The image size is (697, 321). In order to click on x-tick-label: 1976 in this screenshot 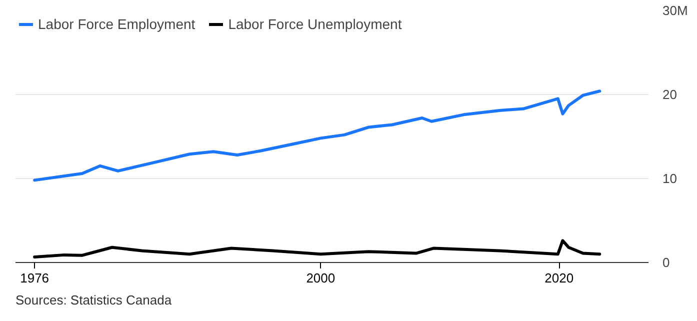, I will do `click(35, 278)`.